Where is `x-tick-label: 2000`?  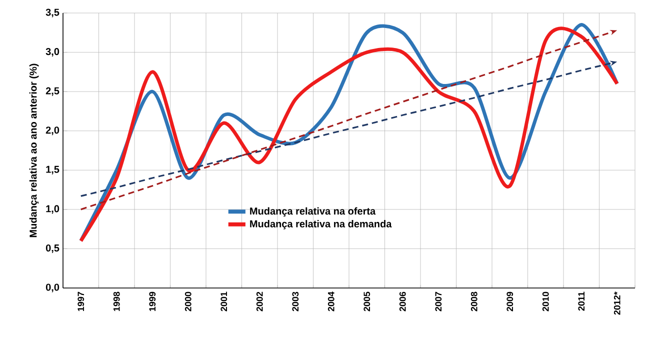 x-tick-label: 2000 is located at coordinates (188, 302).